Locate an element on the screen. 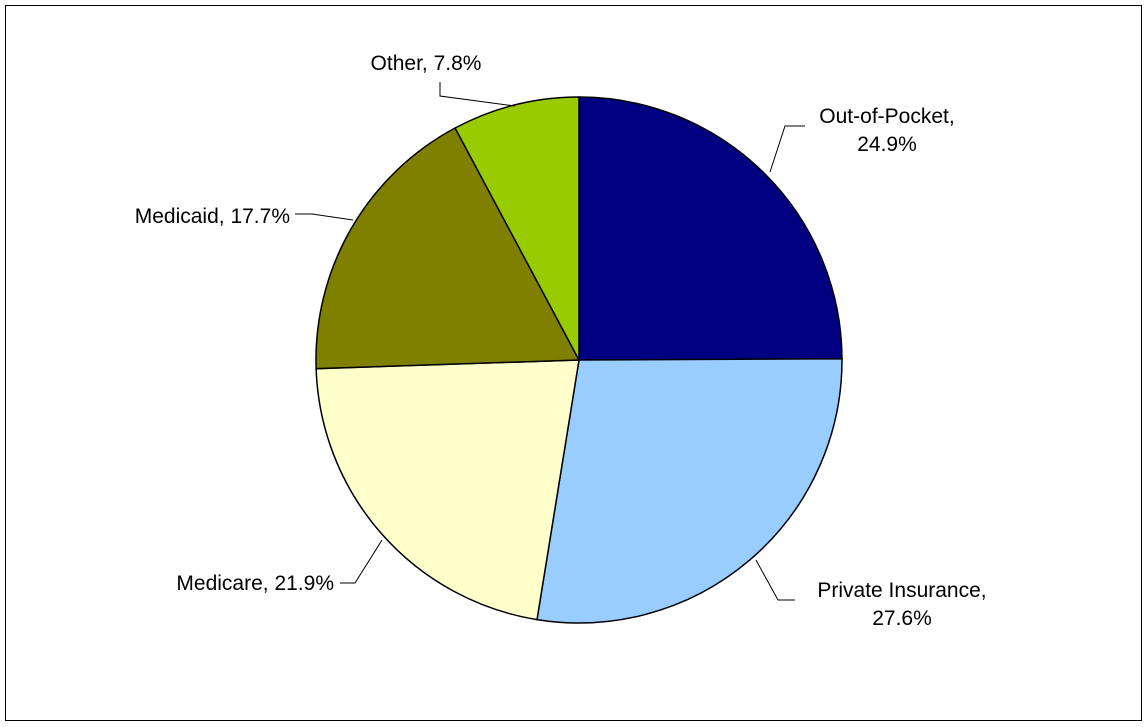  leader-line-out-of-pocket is located at coordinates (787, 149).